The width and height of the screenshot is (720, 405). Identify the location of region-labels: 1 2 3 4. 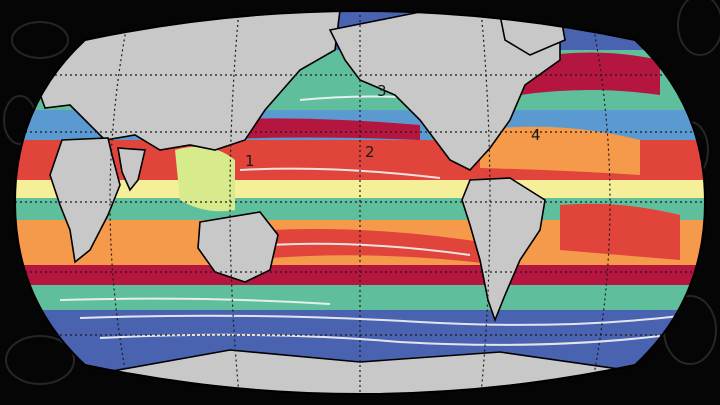
(393, 126).